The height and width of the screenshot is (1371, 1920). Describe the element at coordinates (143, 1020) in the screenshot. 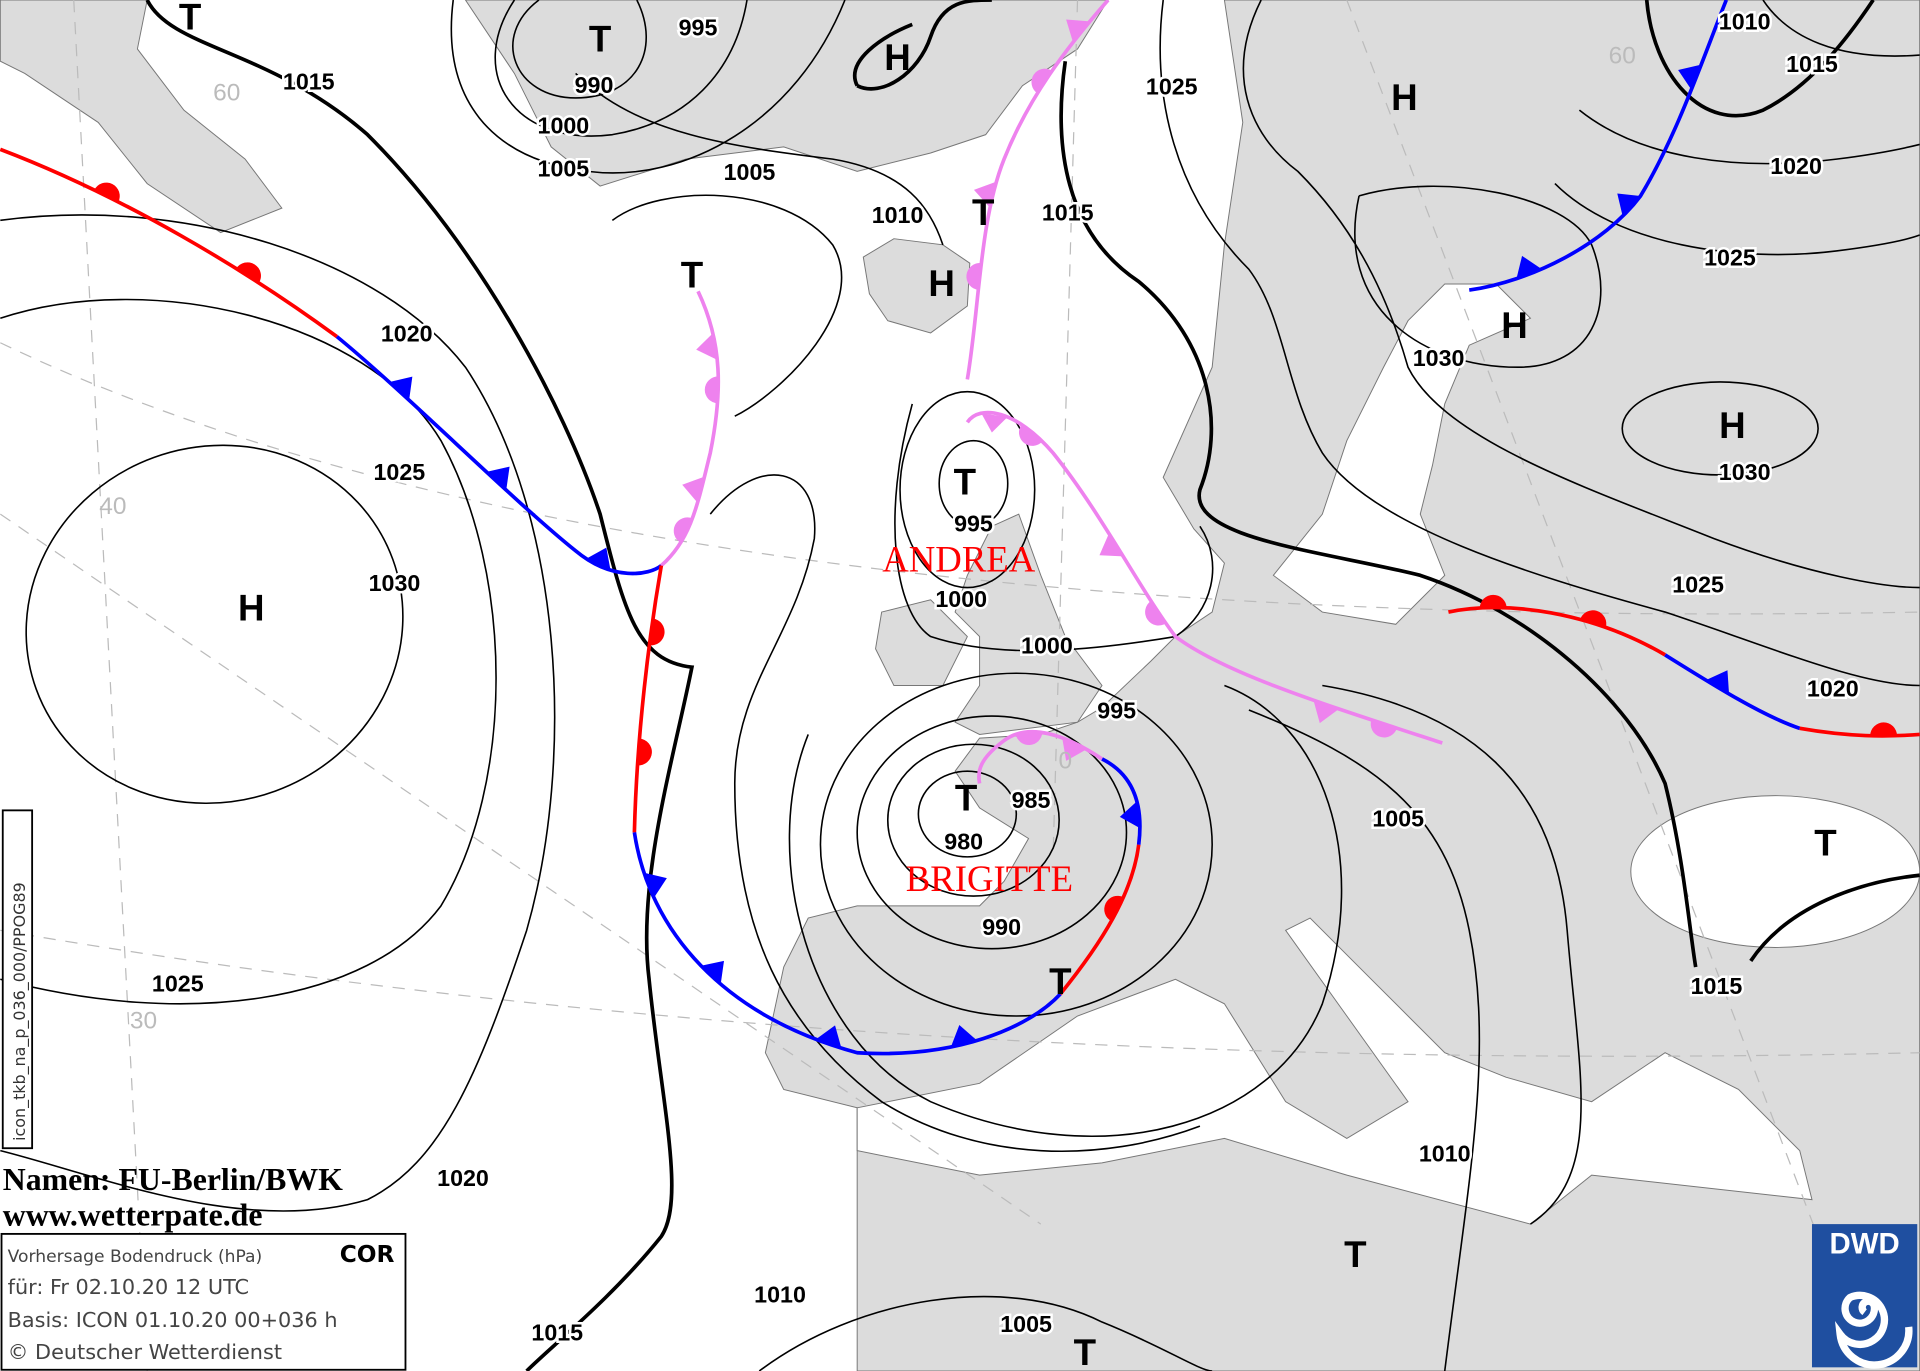

I see `latitude-label: 30` at that location.